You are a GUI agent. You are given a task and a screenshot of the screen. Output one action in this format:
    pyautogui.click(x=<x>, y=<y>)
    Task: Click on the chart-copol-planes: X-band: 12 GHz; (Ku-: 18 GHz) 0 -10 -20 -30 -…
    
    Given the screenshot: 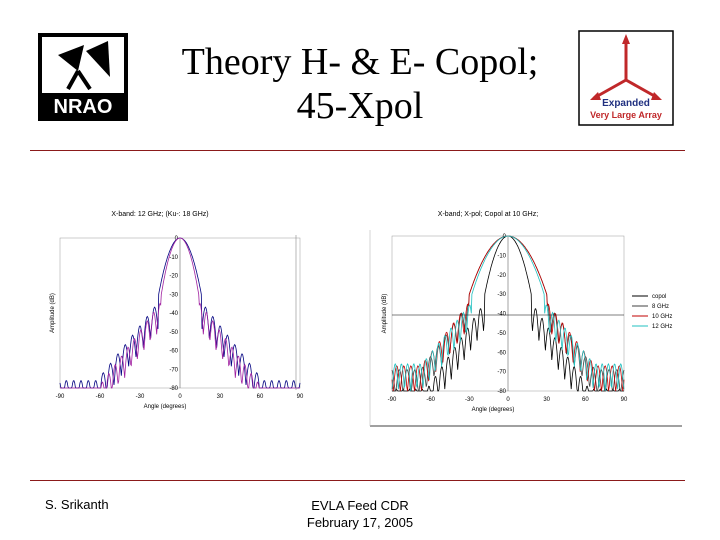 What is the action you would take?
    pyautogui.click(x=177, y=310)
    